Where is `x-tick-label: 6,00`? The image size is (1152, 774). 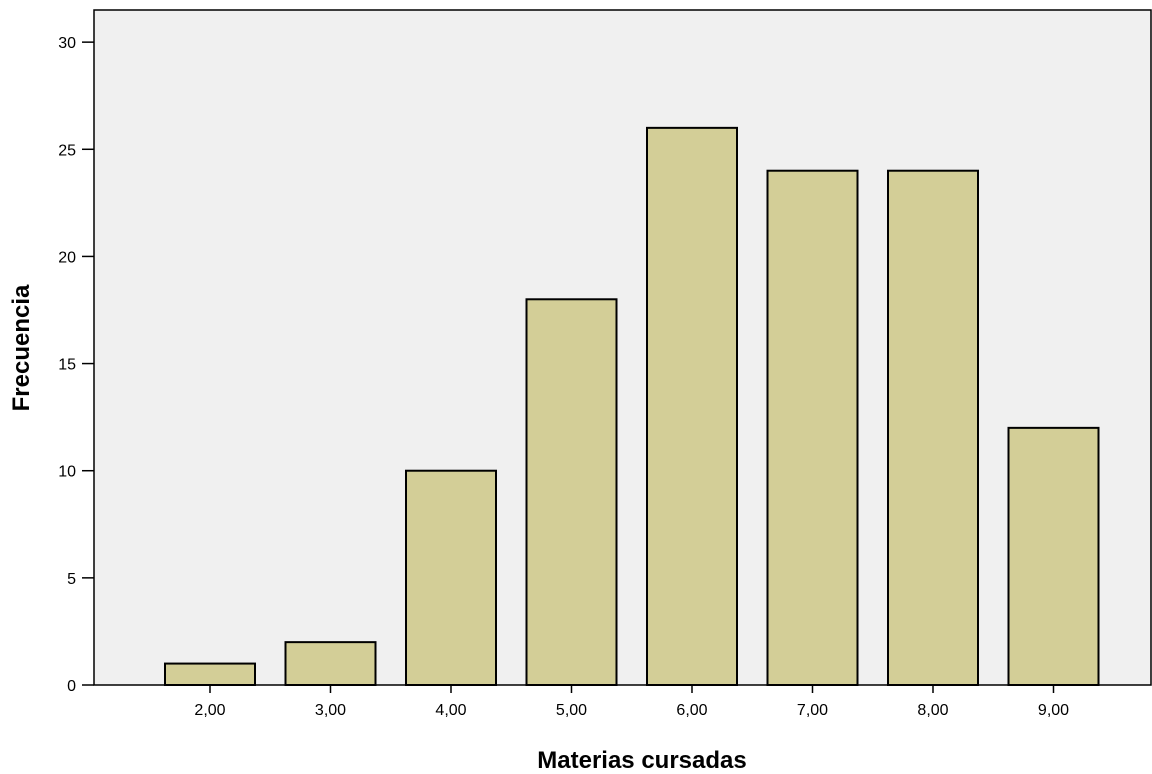 x-tick-label: 6,00 is located at coordinates (691, 710).